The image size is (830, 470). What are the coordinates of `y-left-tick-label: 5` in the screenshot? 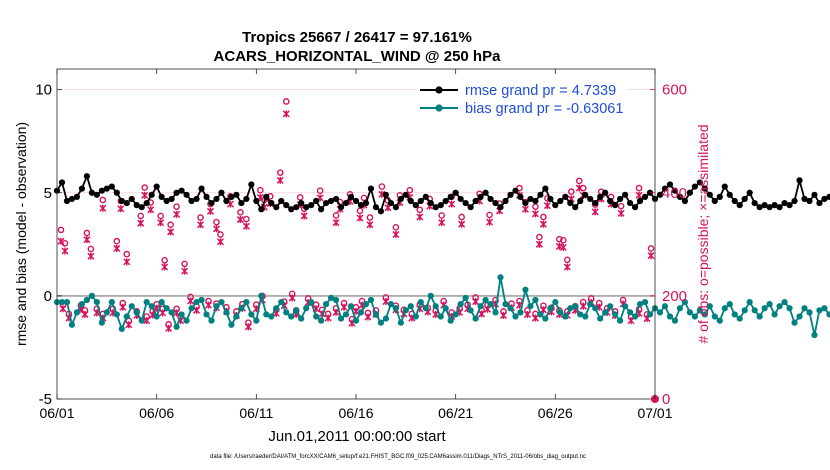 It's located at (48, 193).